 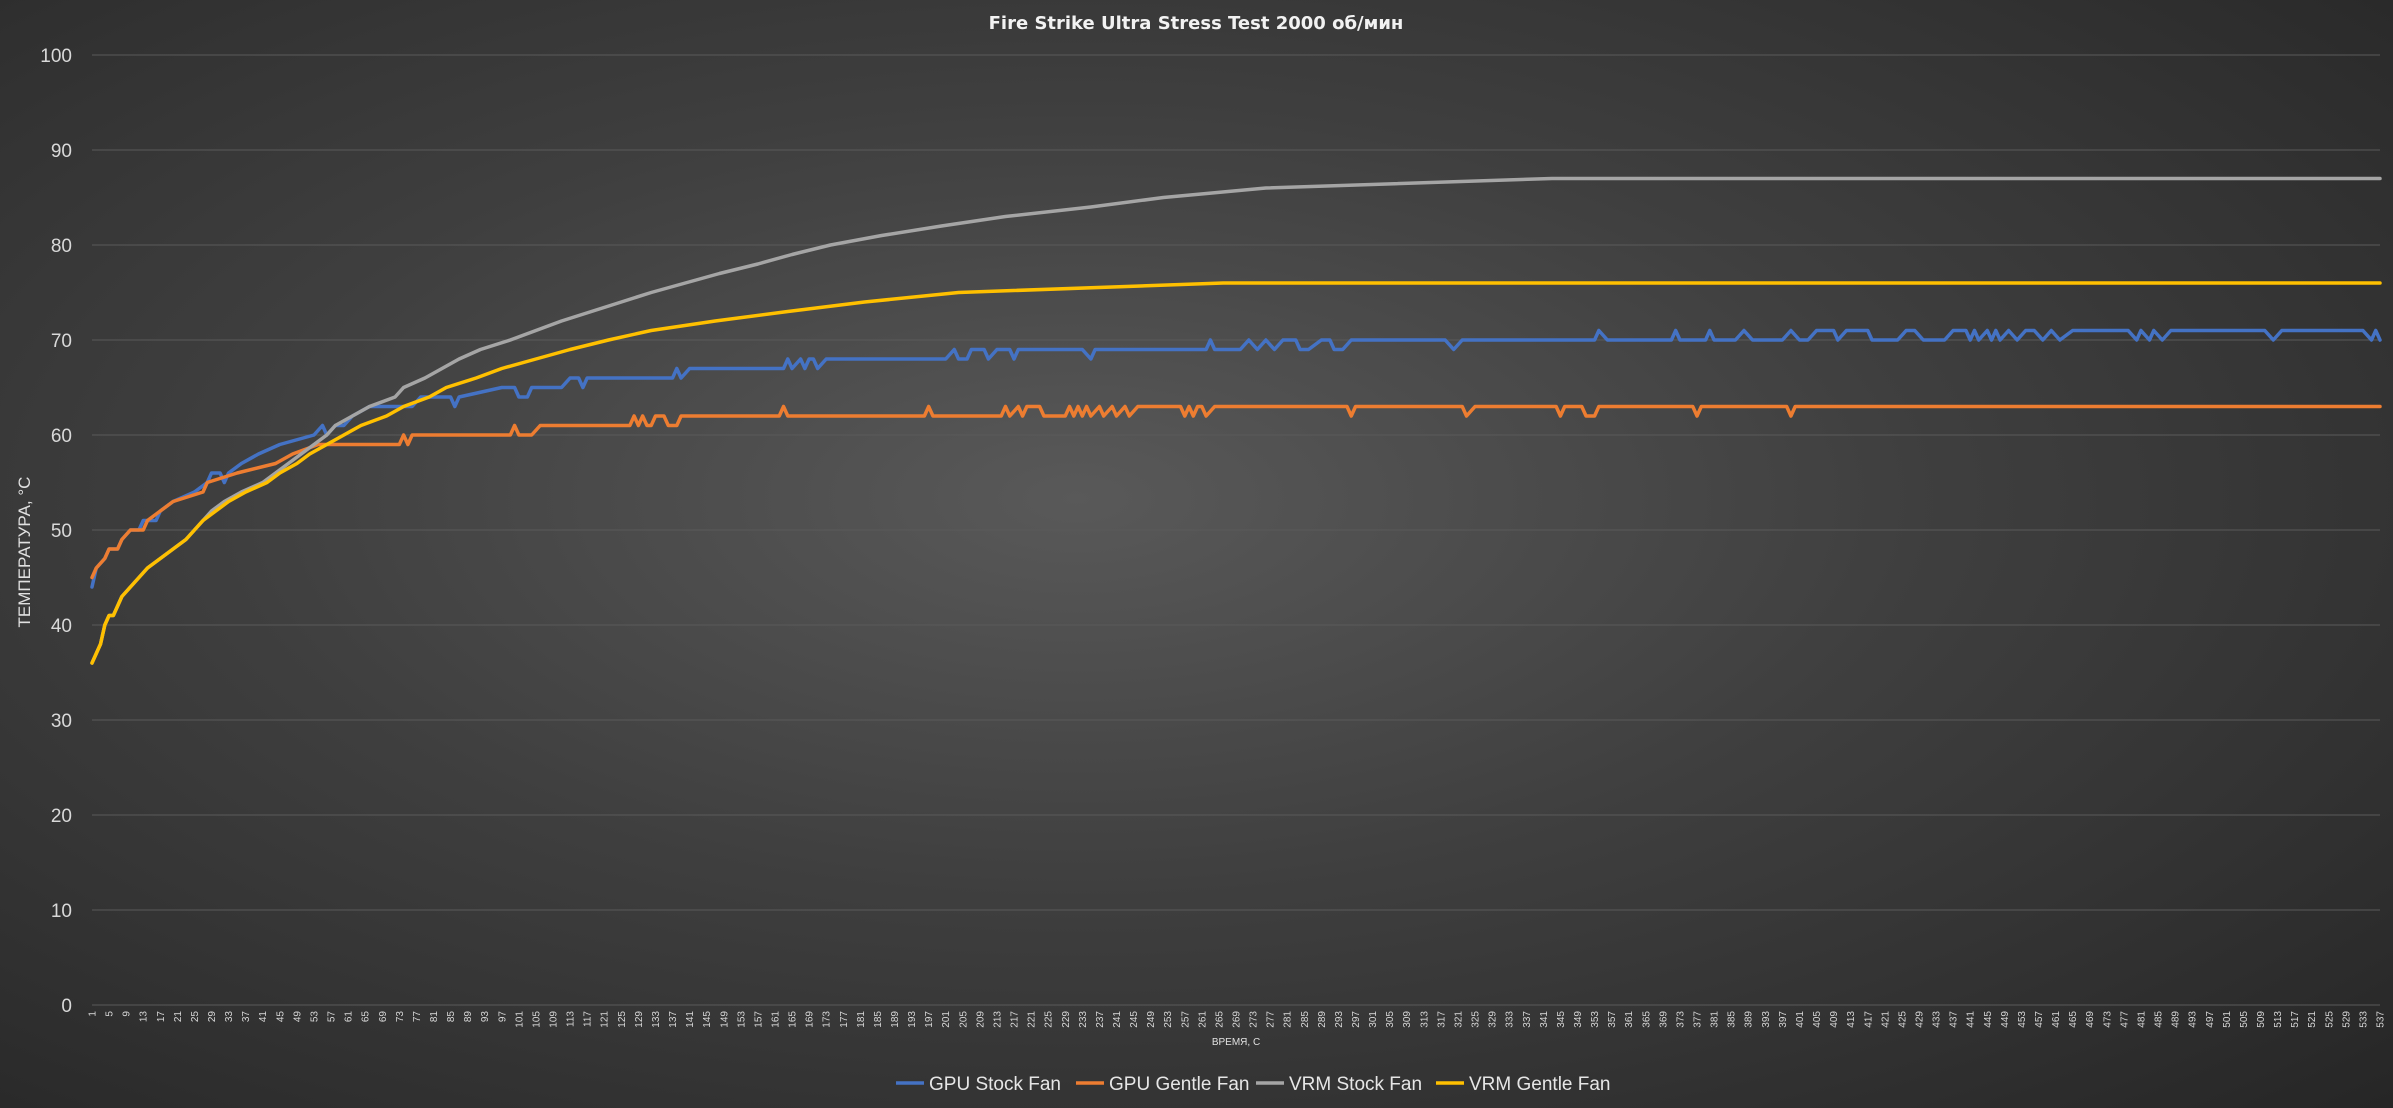 What do you see at coordinates (2039, 1019) in the screenshot?
I see `x-tick-label: 457` at bounding box center [2039, 1019].